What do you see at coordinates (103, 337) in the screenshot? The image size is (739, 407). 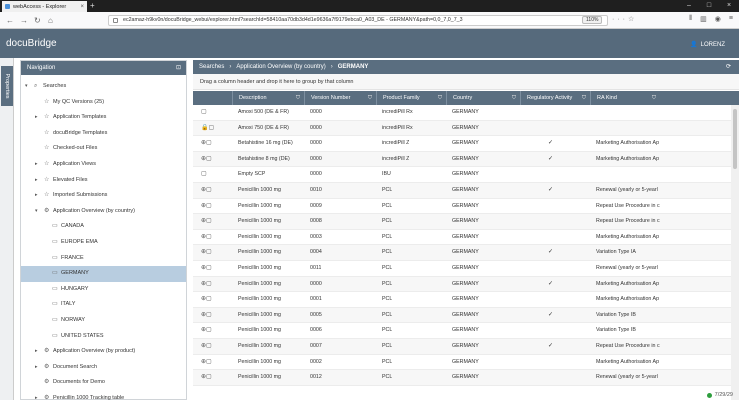 I see `nav-item: ▭UNITED STATES` at bounding box center [103, 337].